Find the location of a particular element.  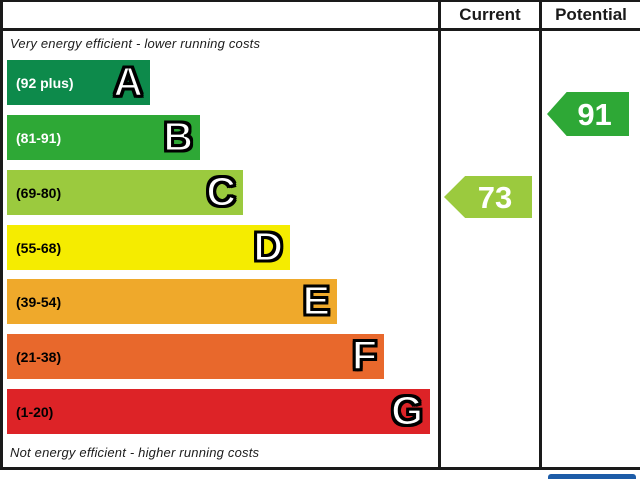

band-row-a: (92 plus) A is located at coordinates (78, 82).